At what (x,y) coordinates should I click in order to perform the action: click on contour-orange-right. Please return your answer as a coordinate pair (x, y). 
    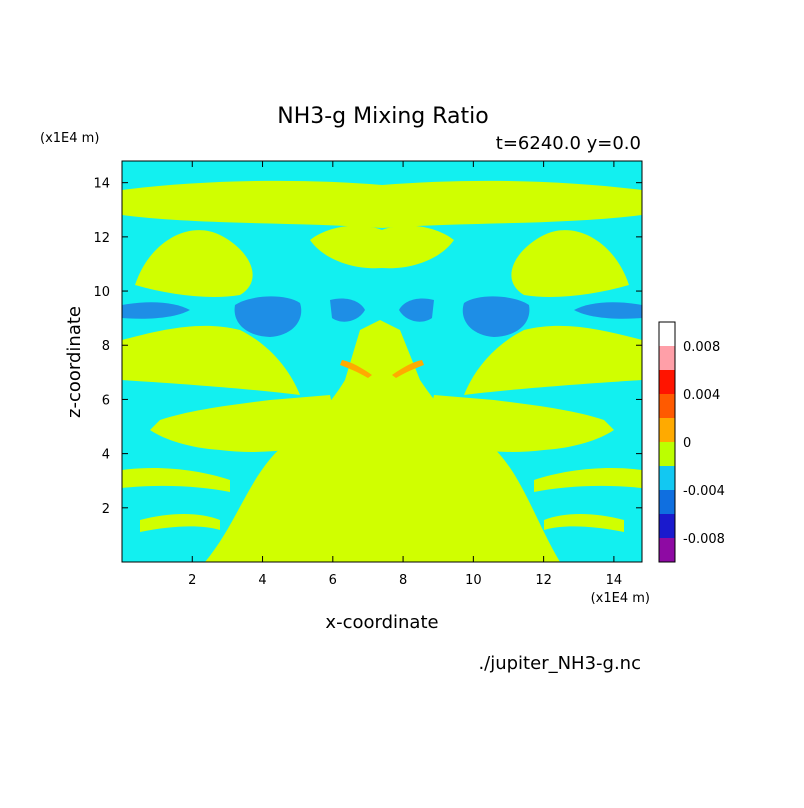
    Looking at the image, I should click on (408, 369).